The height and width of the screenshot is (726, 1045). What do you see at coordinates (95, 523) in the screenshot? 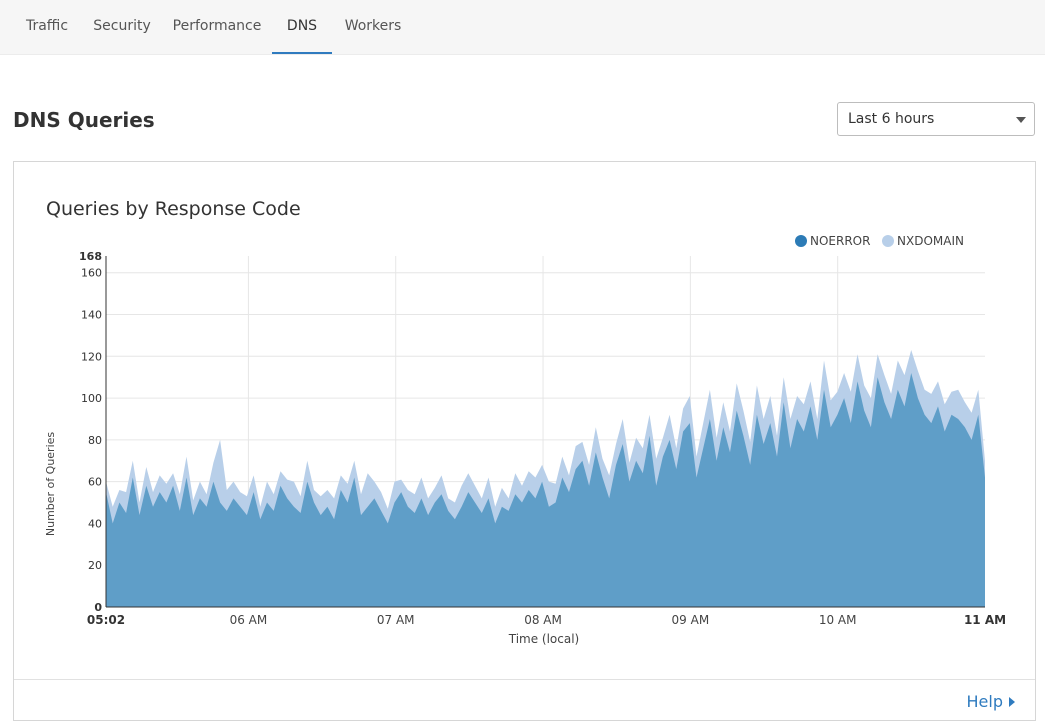
I see `y-tick-label: 40` at bounding box center [95, 523].